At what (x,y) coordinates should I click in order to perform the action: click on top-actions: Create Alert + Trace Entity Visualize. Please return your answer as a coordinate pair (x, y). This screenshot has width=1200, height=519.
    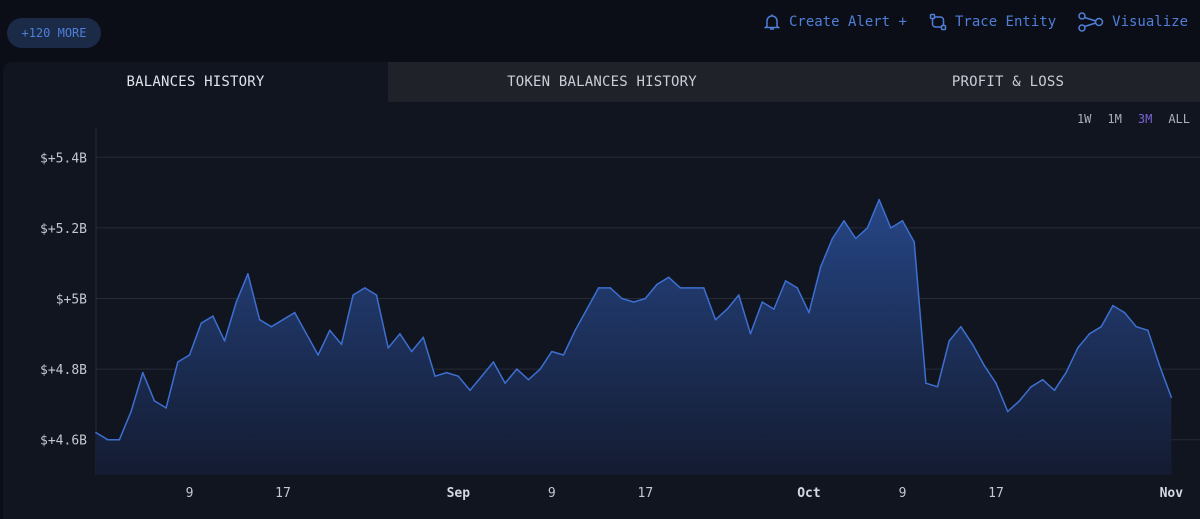
    Looking at the image, I should click on (964, 22).